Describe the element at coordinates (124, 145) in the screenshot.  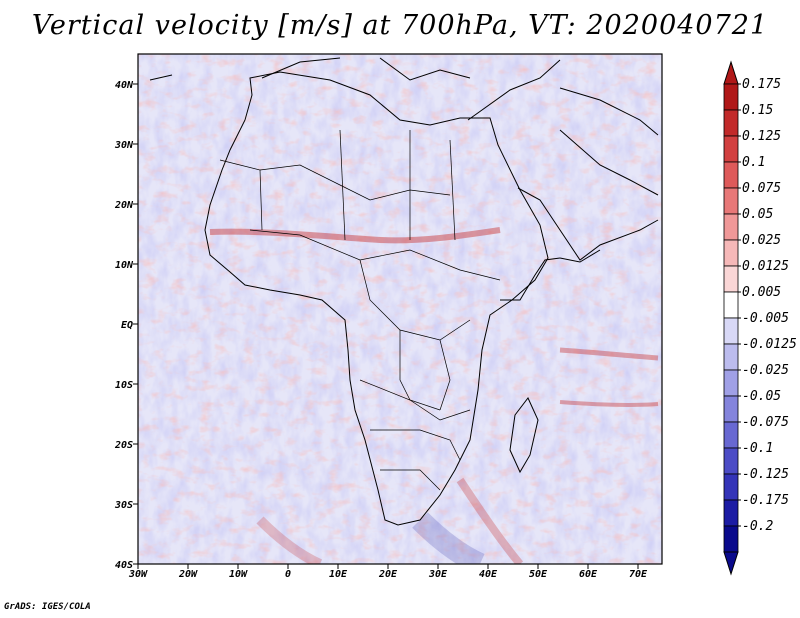
I see `lat-label: 30N` at that location.